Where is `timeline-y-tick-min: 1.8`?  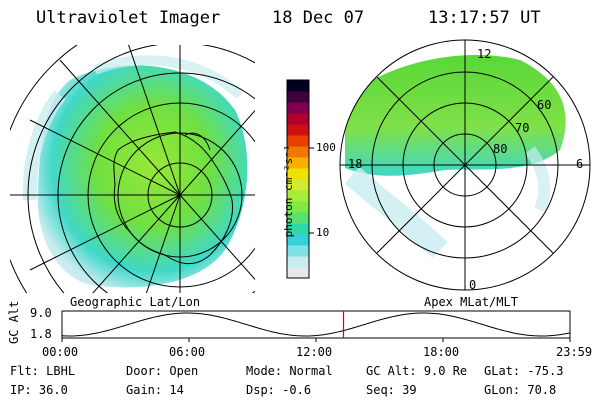
timeline-y-tick-min: 1.8 is located at coordinates (41, 334).